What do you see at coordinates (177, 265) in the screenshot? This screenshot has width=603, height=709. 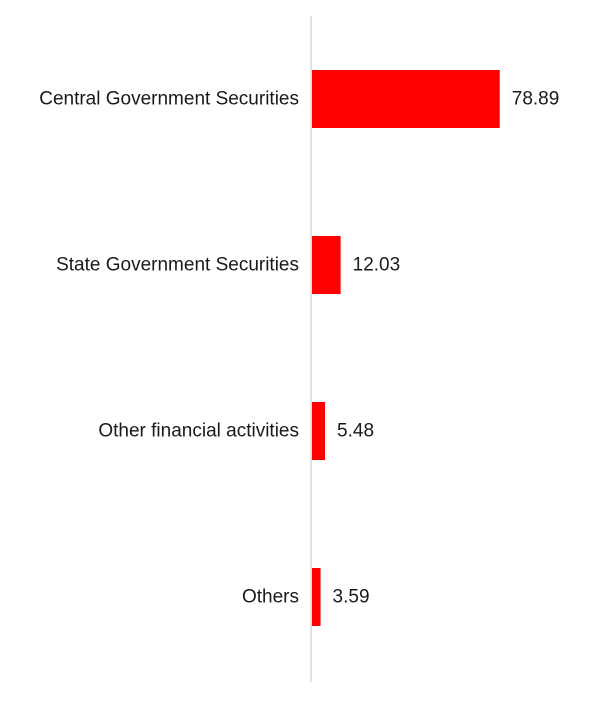 I see `category-label: State Government Securities` at bounding box center [177, 265].